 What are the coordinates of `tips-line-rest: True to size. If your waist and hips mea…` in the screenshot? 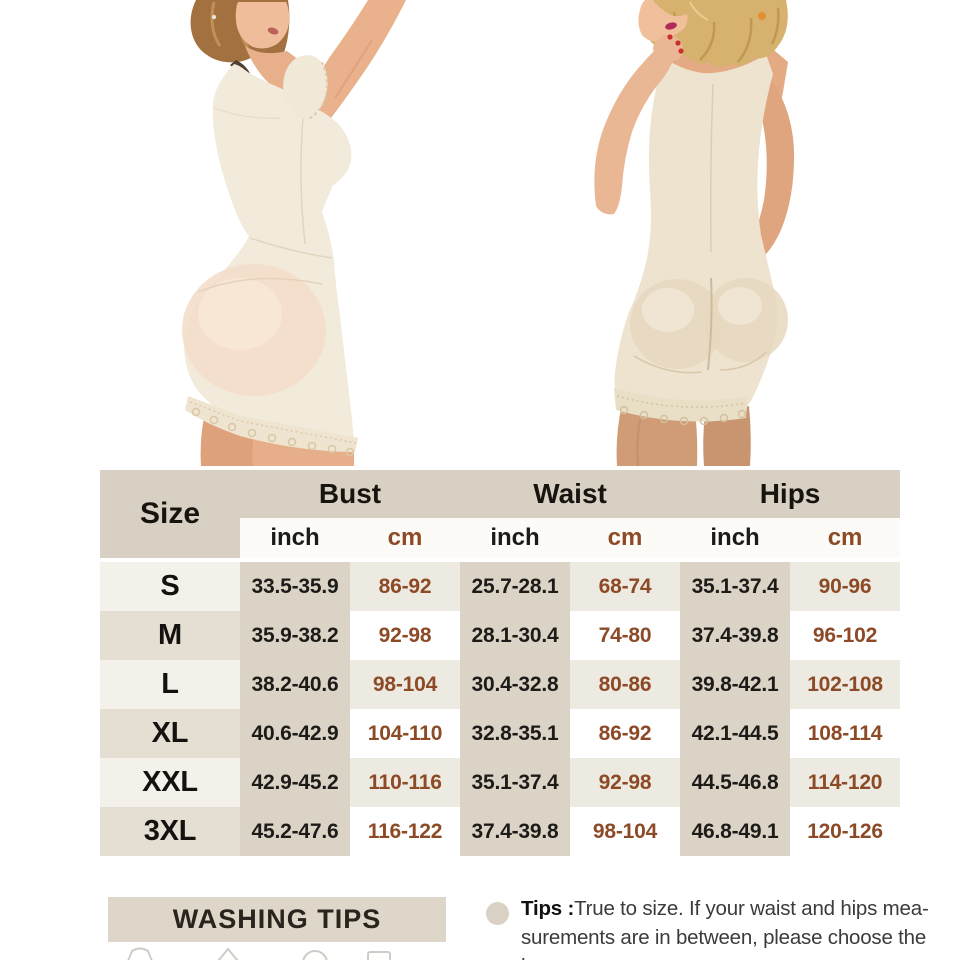 It's located at (751, 908).